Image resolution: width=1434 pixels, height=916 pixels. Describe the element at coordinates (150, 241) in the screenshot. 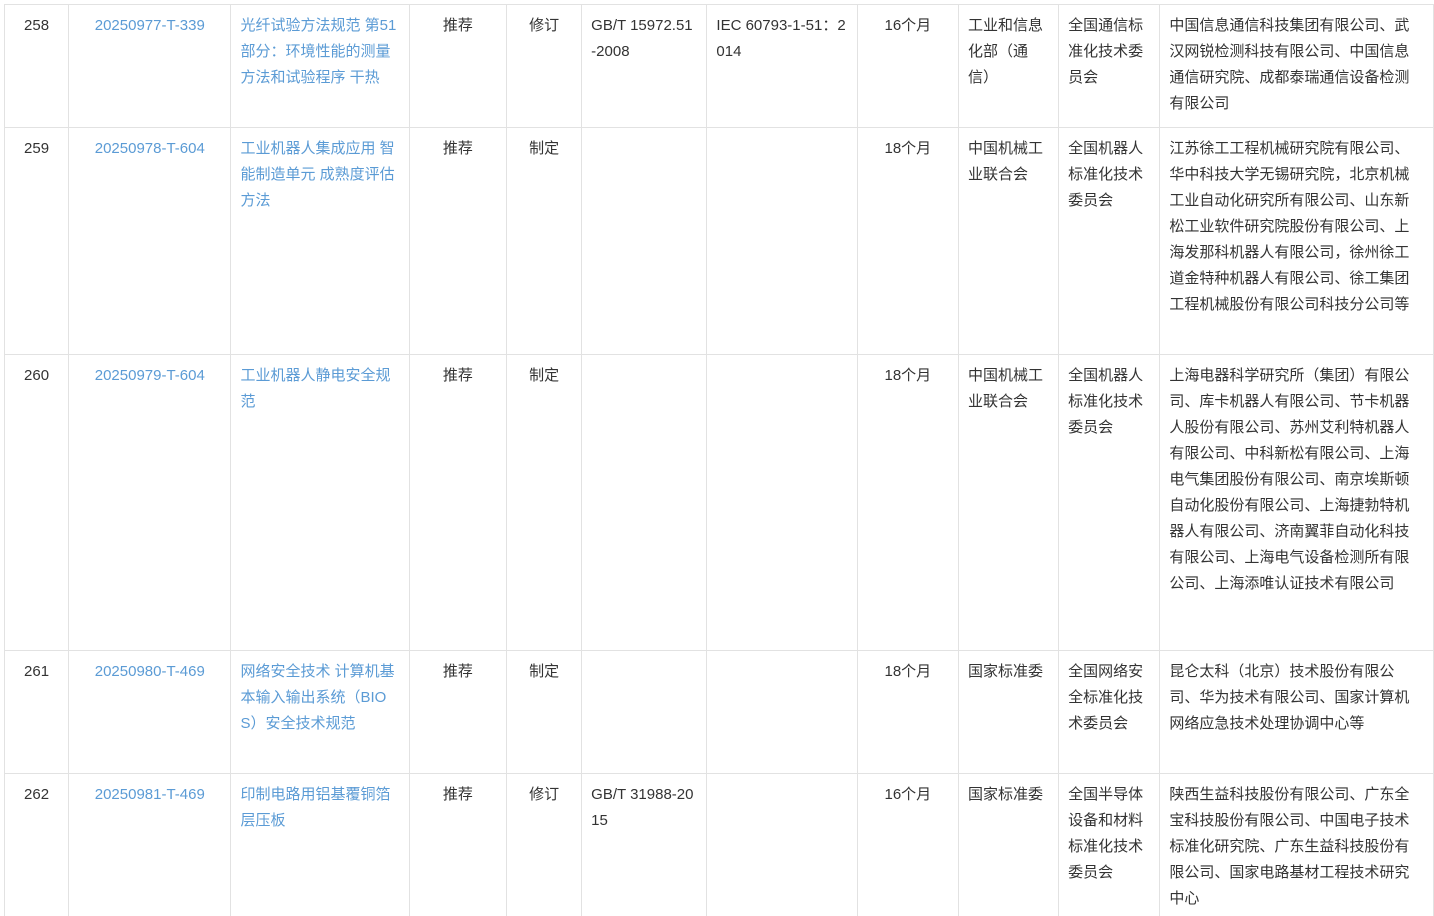

I see `plan-number-cell: 20250978-T-604` at that location.